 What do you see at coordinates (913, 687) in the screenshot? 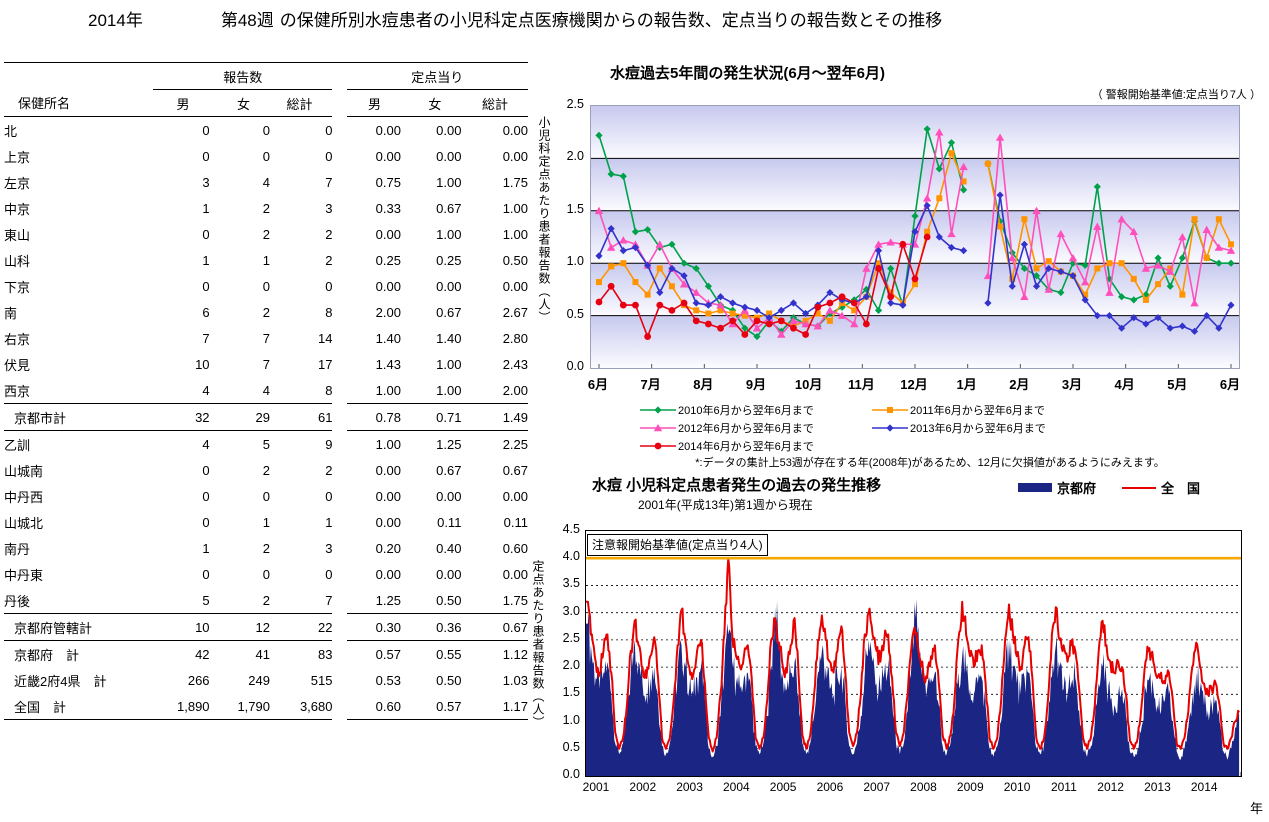
I see `kyoto-area-series` at bounding box center [913, 687].